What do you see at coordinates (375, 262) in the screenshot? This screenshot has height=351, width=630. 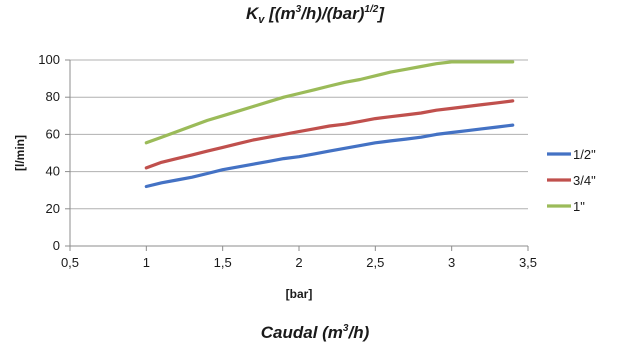 I see `x-tick-label-2,5: 2,5` at bounding box center [375, 262].